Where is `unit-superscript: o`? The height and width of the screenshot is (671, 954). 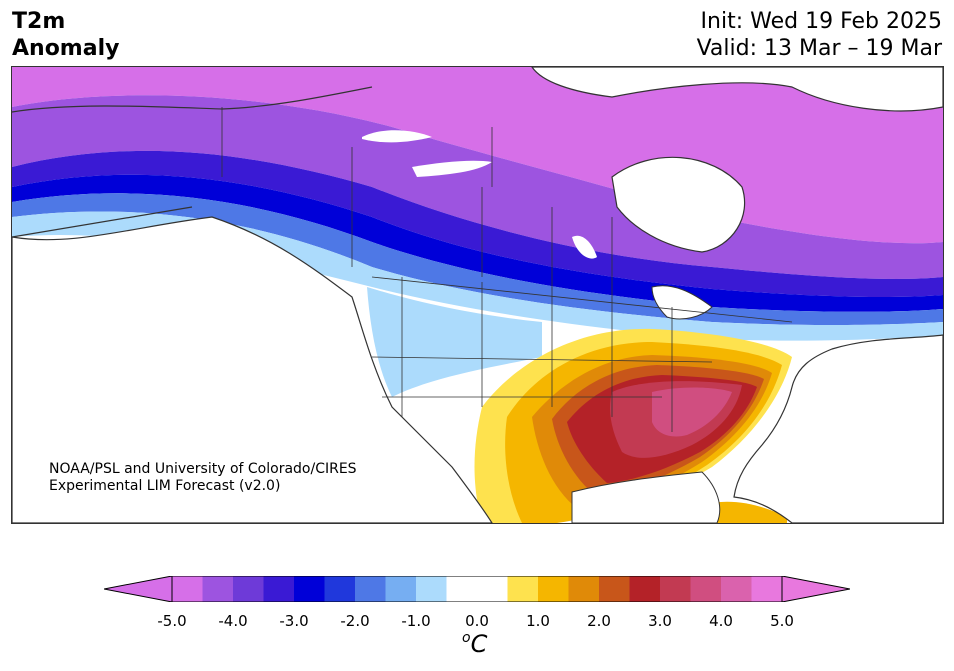
unit-superscript: o is located at coordinates (466, 638).